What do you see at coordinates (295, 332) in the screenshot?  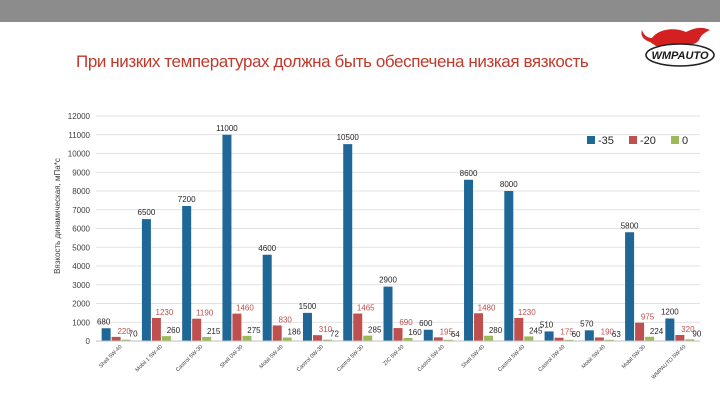 I see `data-label: 186` at bounding box center [295, 332].